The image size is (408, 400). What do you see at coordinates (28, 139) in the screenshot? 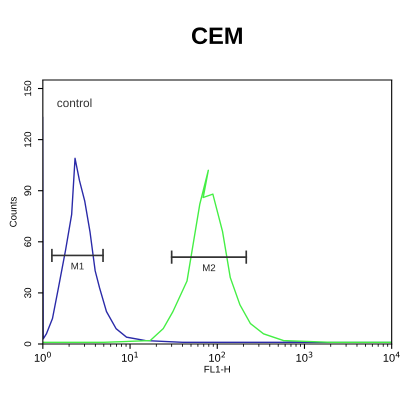
I see `y-tick-label: 120` at bounding box center [28, 139].